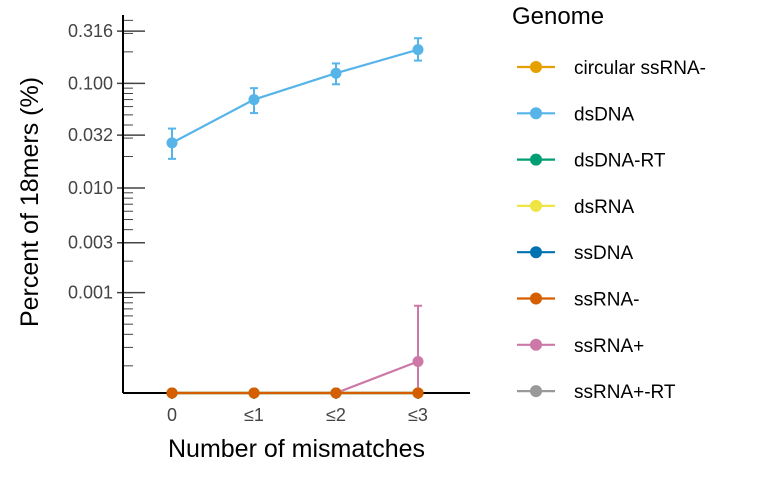  I want to click on series-dsdna, so click(295, 98).